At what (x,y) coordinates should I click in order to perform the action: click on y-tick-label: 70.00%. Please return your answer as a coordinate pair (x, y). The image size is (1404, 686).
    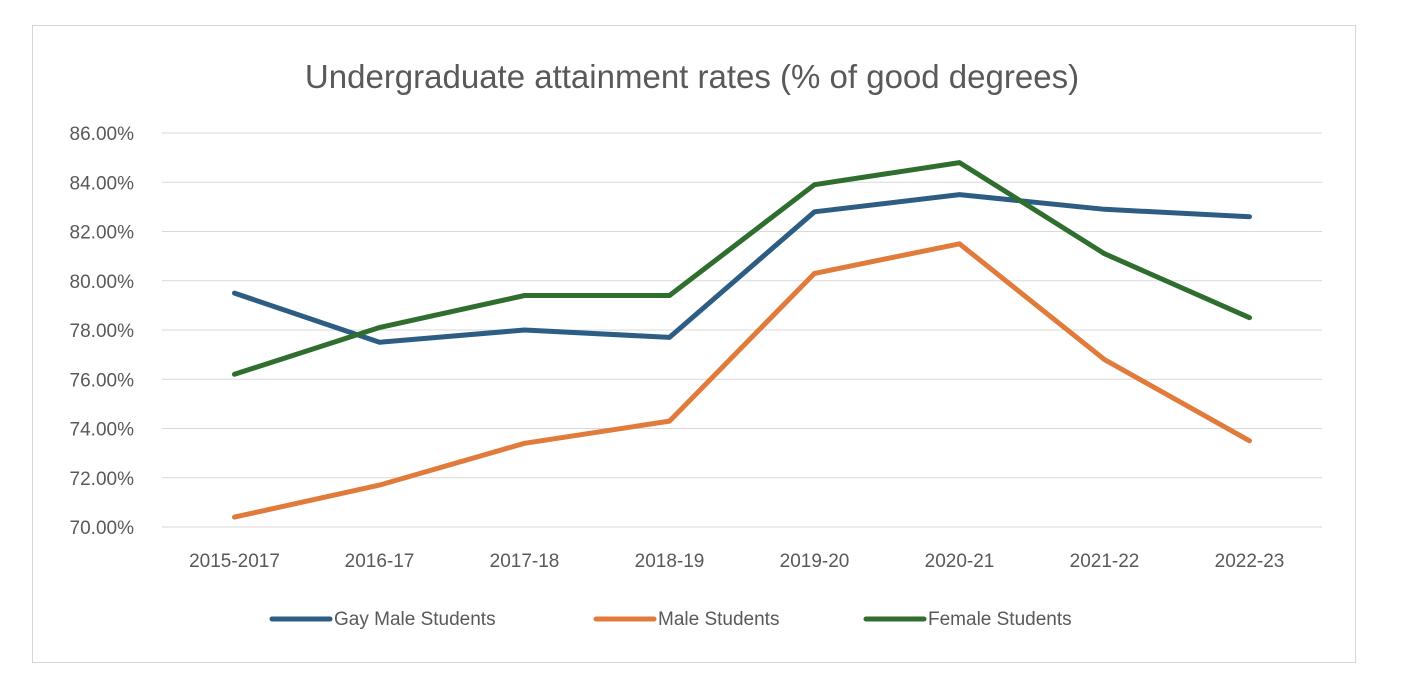
    Looking at the image, I should click on (102, 528).